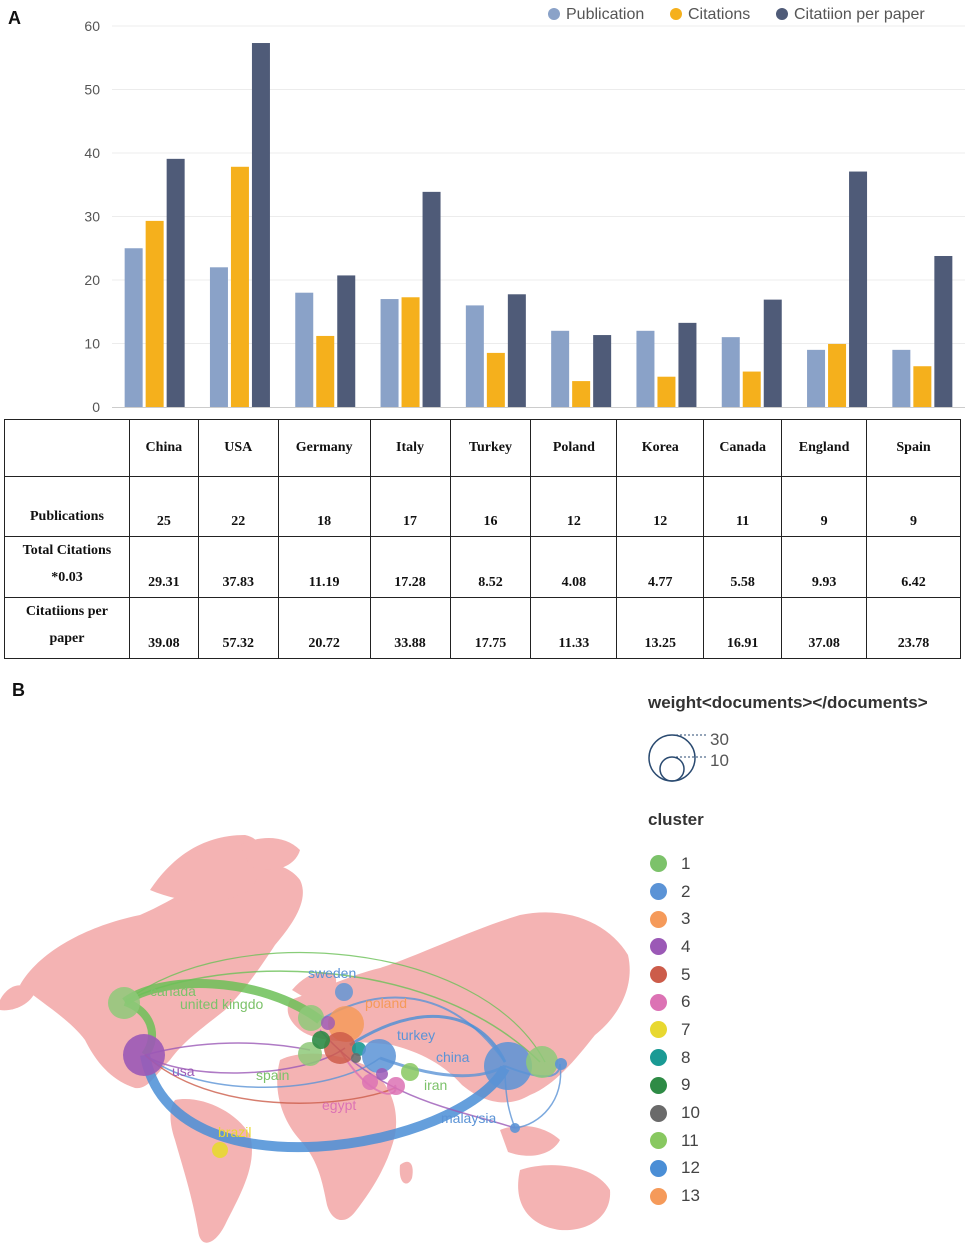  I want to click on legend-citations-marker, so click(676, 14).